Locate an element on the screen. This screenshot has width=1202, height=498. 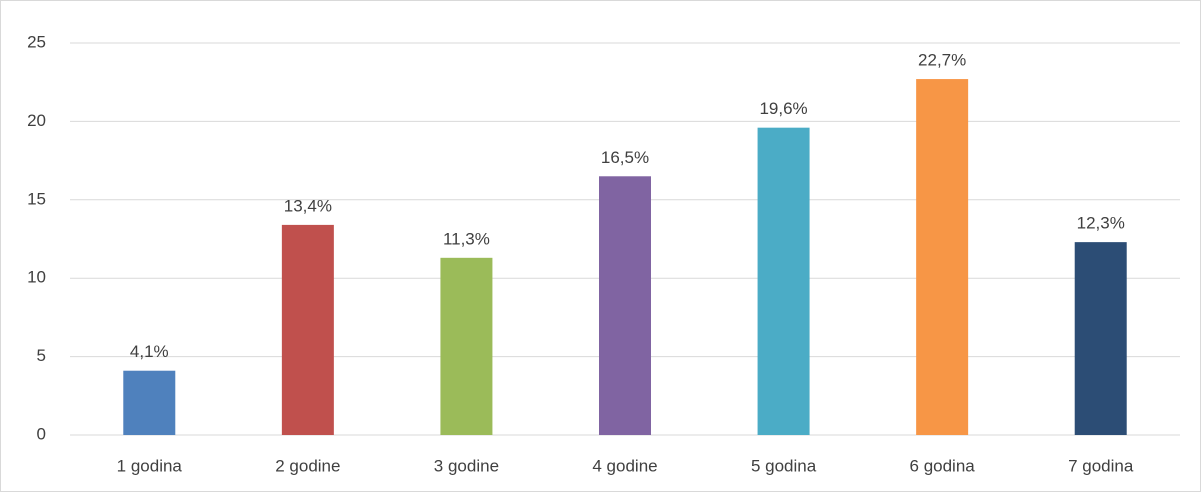
x-tick-label: 4 godine is located at coordinates (624, 465).